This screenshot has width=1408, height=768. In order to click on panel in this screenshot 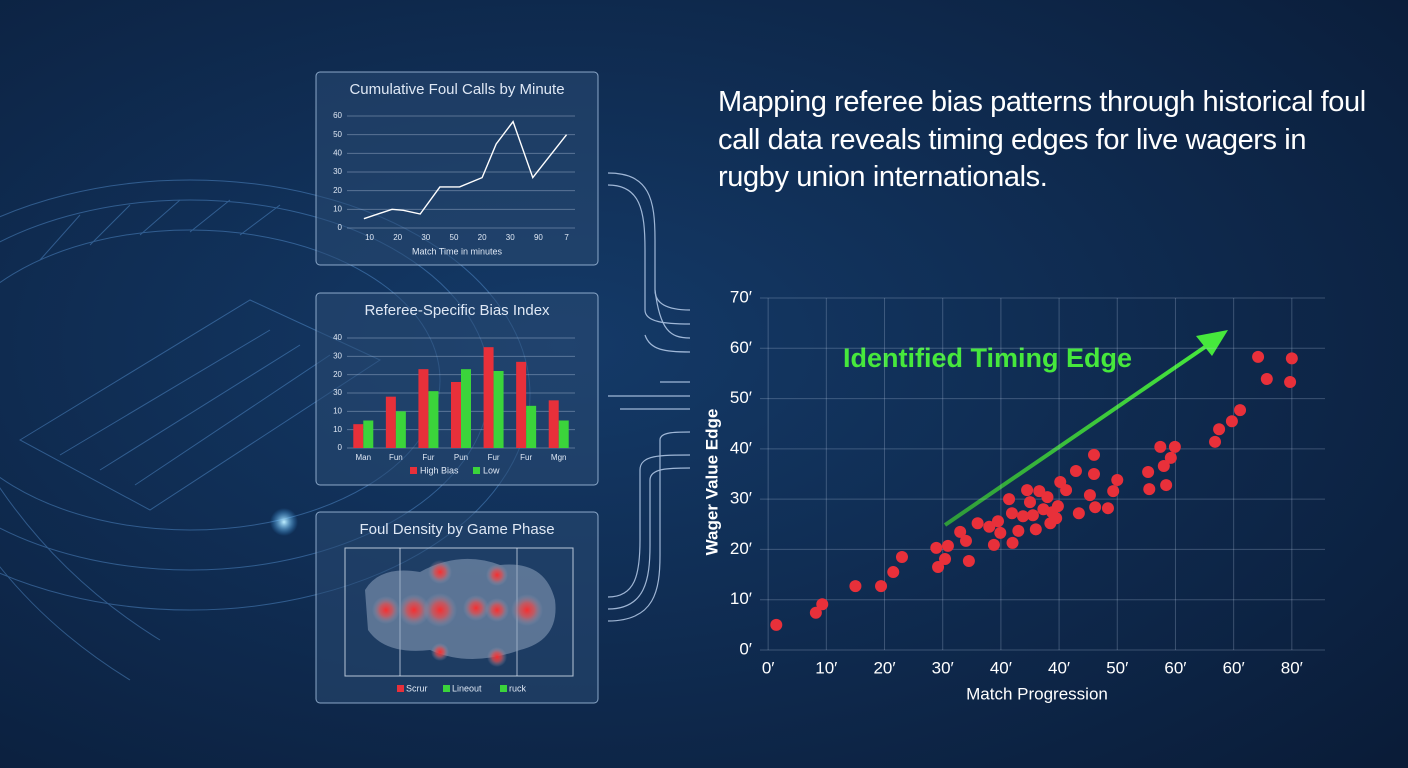, I will do `click(457, 168)`.